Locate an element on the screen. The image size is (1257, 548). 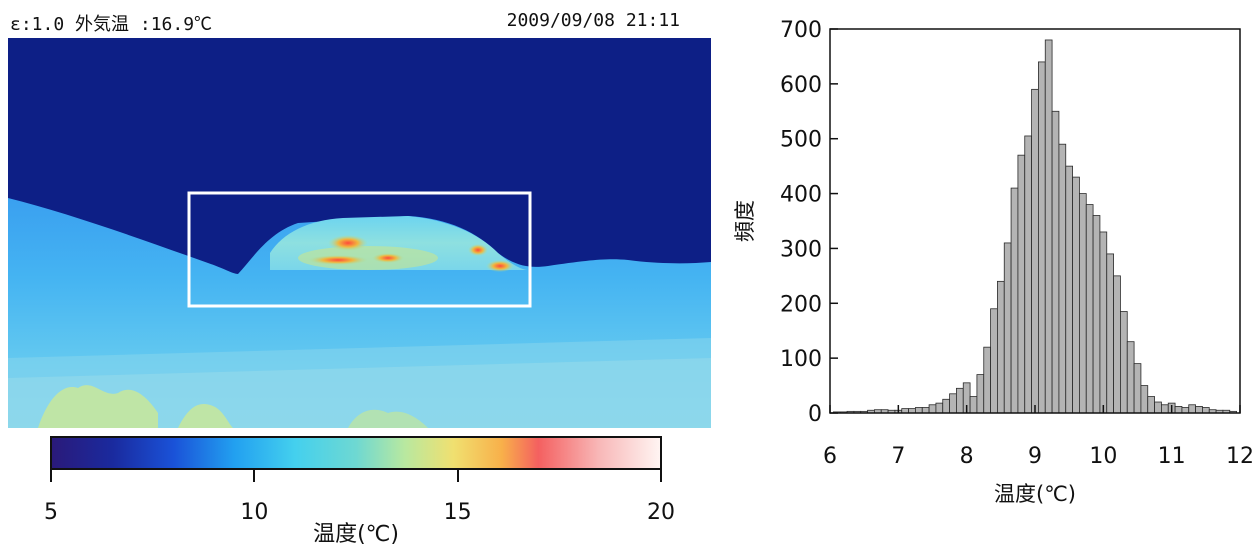
colorbar-axis: 5 10 15 20 is located at coordinates (360, 500).